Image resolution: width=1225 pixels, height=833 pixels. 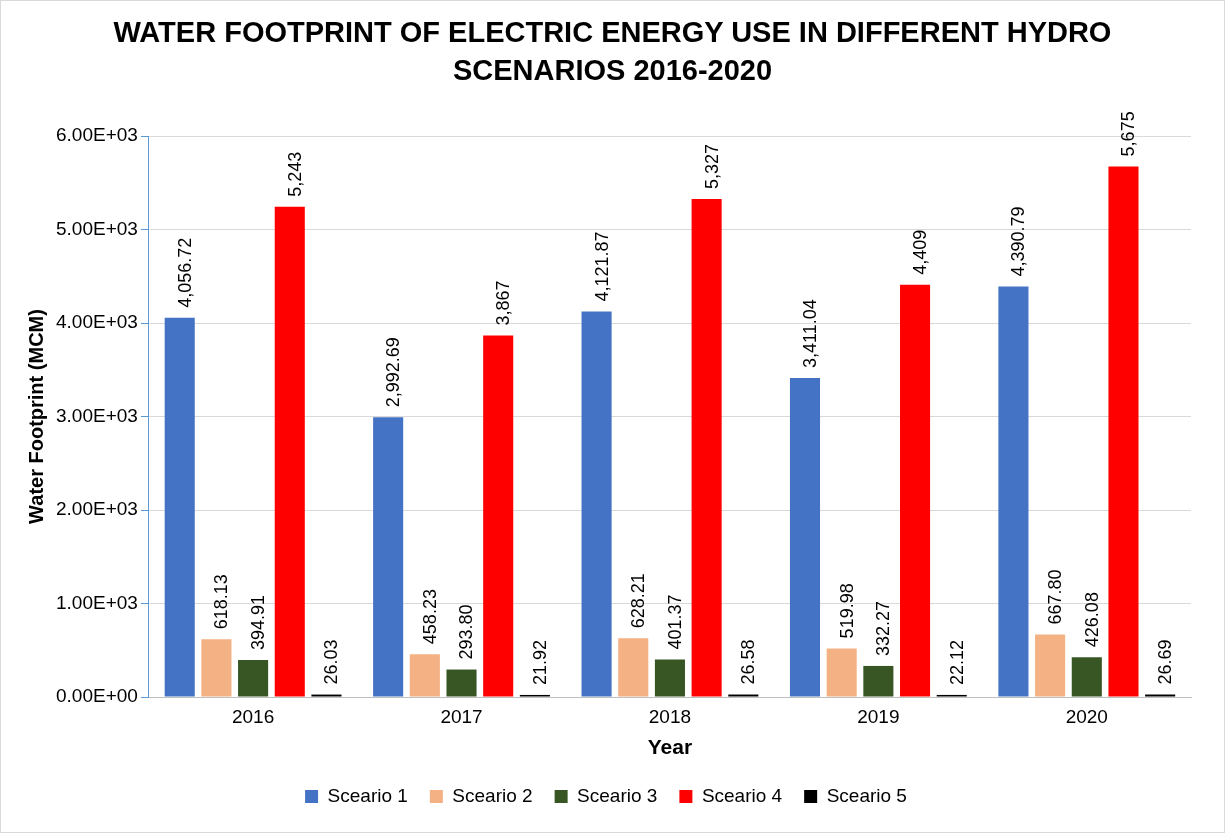 I want to click on data-label: 3,867, so click(x=503, y=303).